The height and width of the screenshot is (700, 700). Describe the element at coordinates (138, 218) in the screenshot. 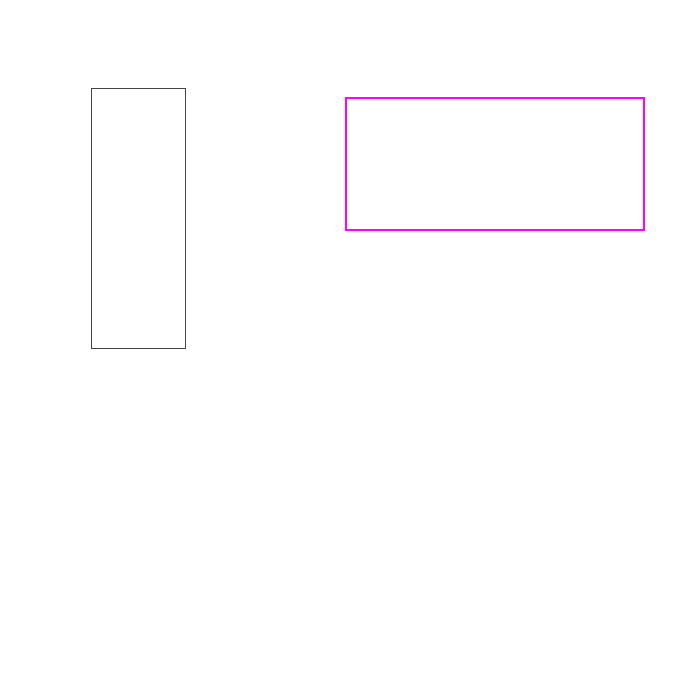

I see `legend` at that location.